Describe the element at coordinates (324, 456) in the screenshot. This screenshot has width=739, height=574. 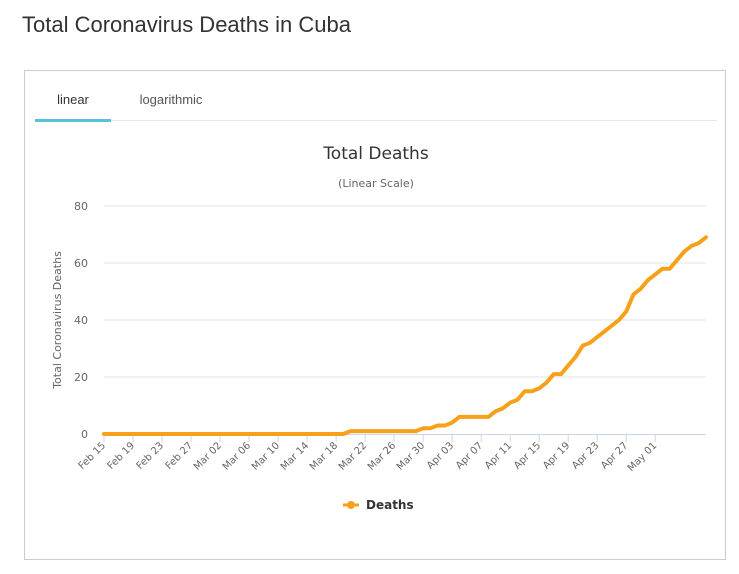
I see `x-tick-label: Mar 18` at that location.